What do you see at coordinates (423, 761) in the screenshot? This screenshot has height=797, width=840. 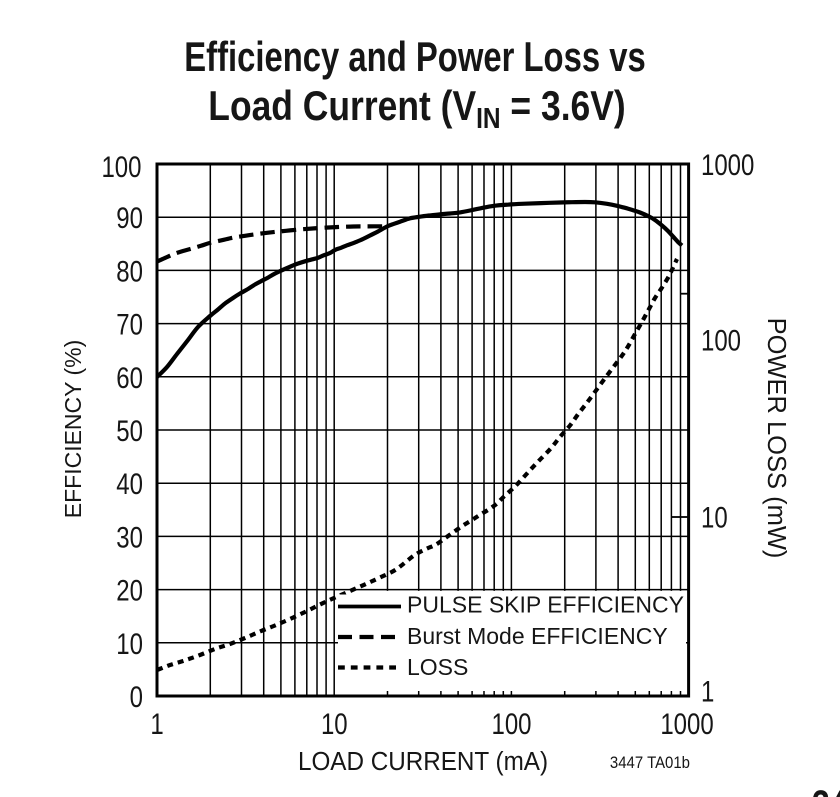 I see `svg-text: LOAD CURRENT (mA)` at bounding box center [423, 761].